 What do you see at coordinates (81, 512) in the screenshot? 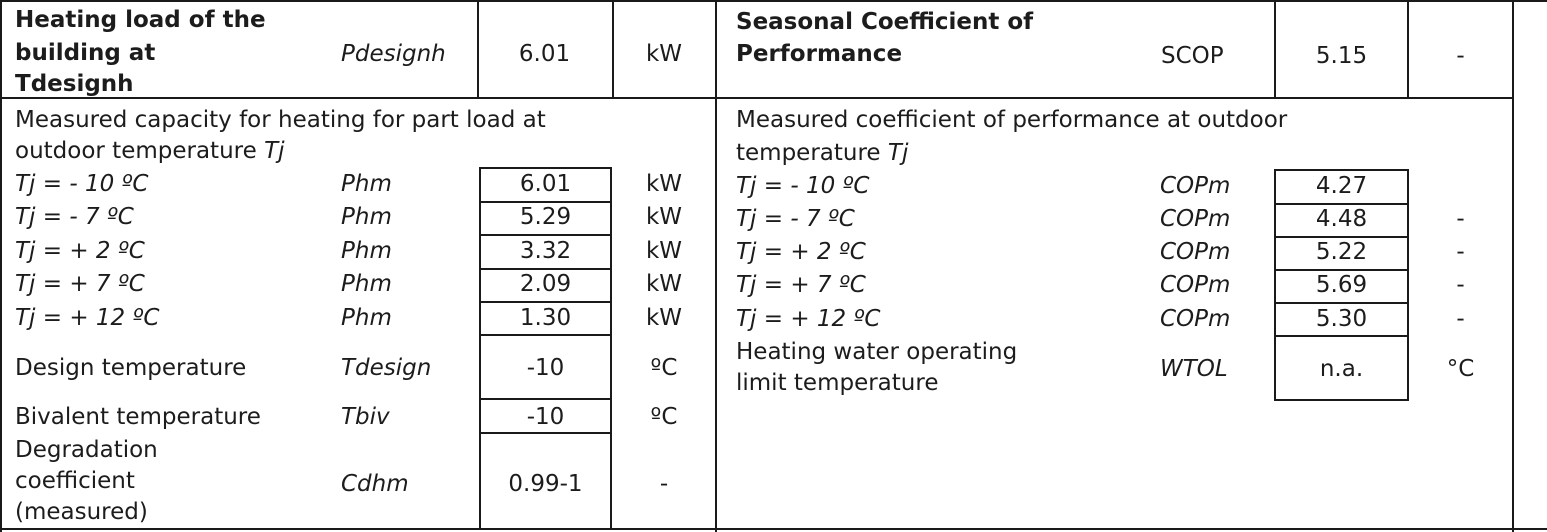
I see `degradation-label: (measured)` at bounding box center [81, 512].